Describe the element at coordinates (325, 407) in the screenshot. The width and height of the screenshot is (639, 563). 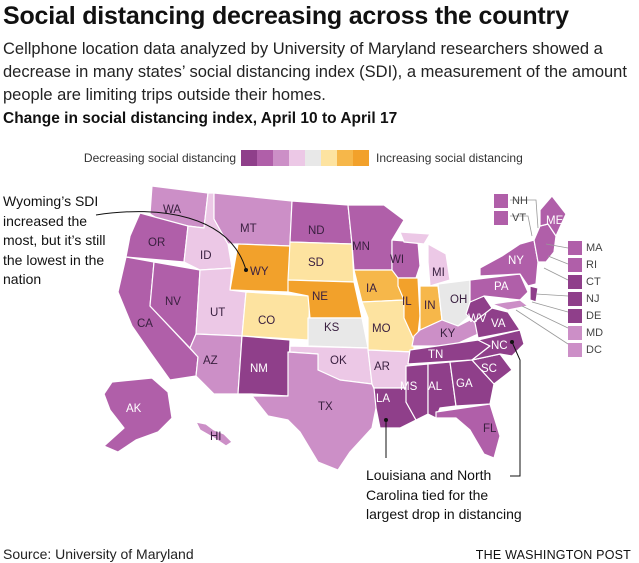
I see `state-label: TX` at that location.